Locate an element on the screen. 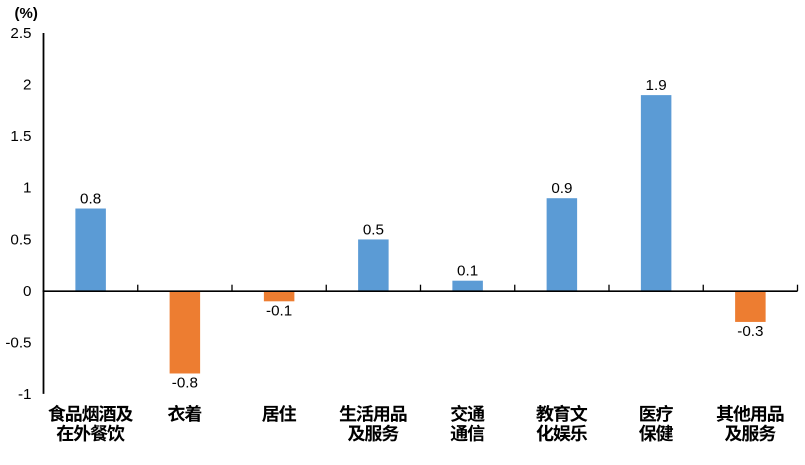 The image size is (805, 465). svg-text: 0.8 is located at coordinates (90, 198).